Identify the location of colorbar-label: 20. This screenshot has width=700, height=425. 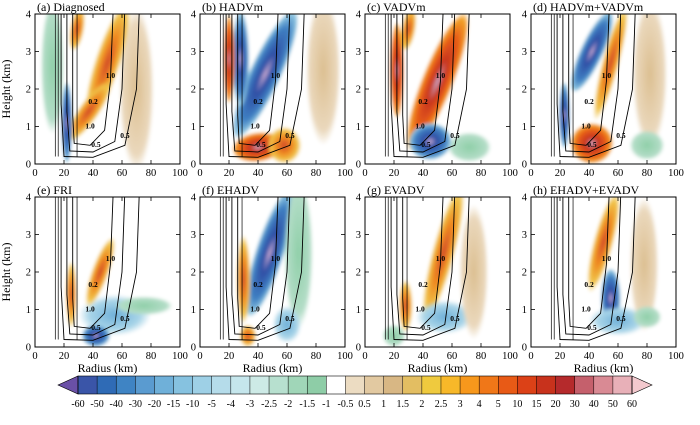
(556, 404).